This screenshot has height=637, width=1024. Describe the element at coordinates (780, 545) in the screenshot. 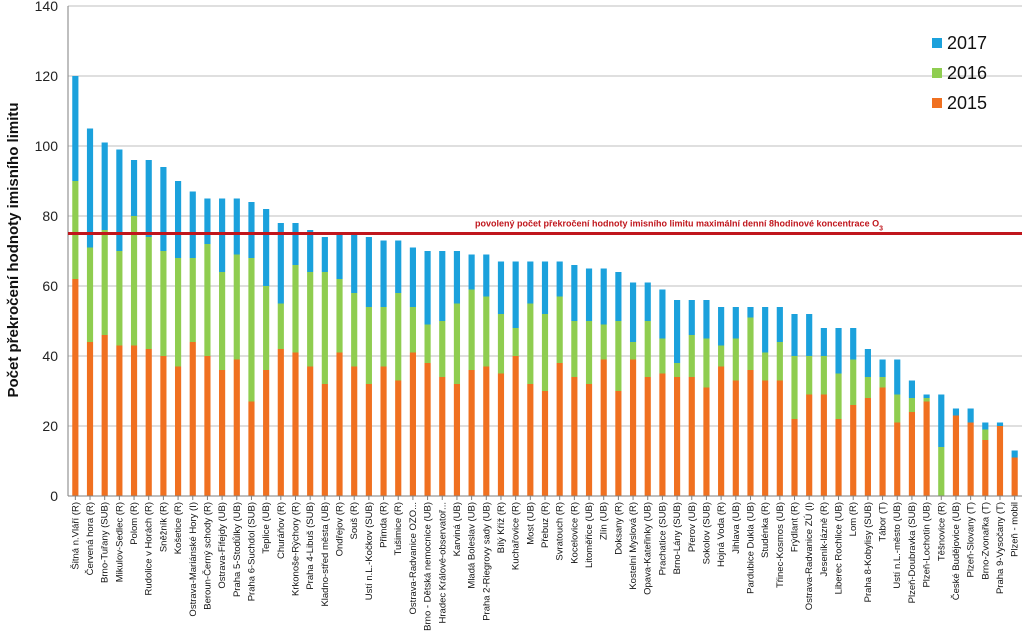

I see `x-tick-label: Třinec-Kosmos (UB)` at that location.